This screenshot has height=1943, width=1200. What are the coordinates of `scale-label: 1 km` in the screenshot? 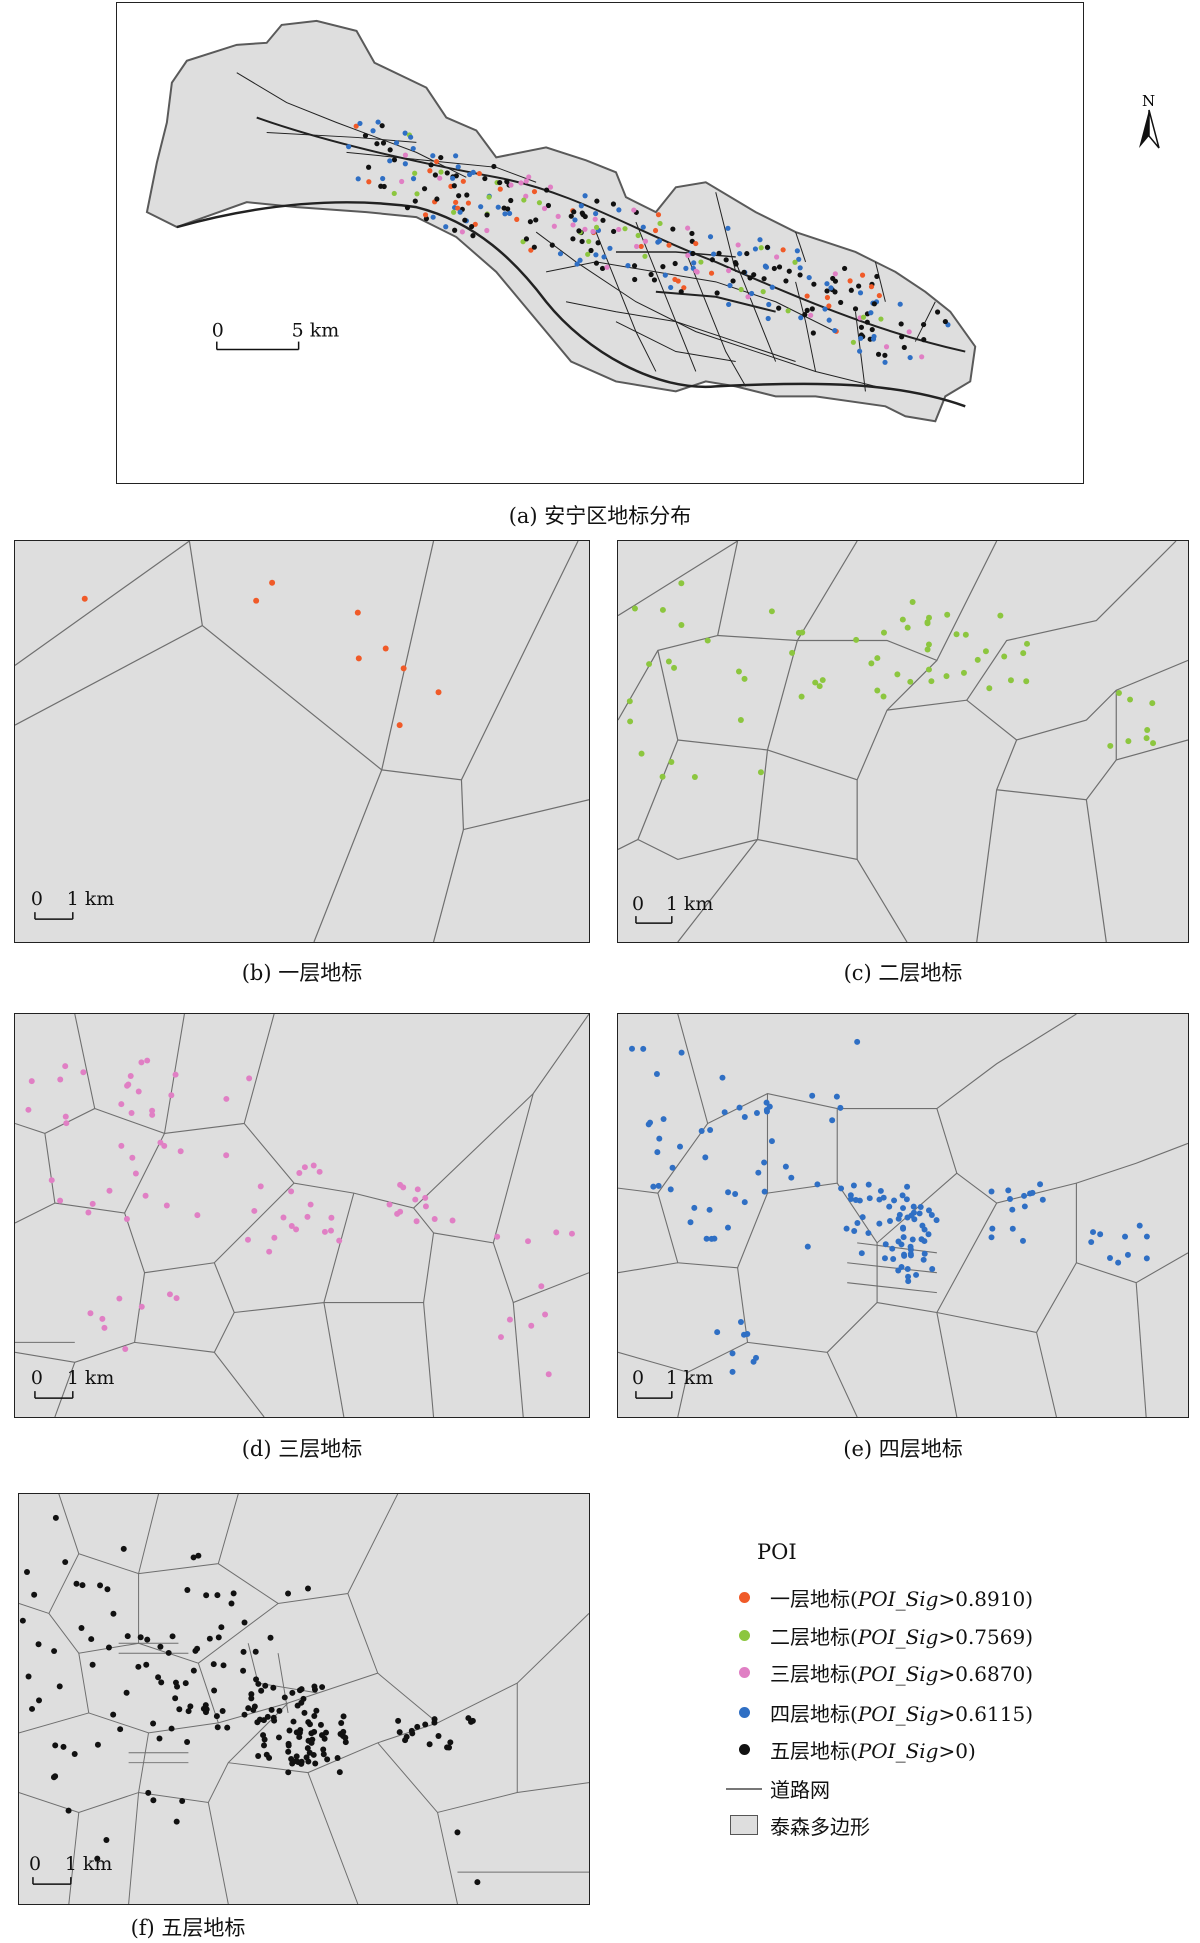 It's located at (91, 1378).